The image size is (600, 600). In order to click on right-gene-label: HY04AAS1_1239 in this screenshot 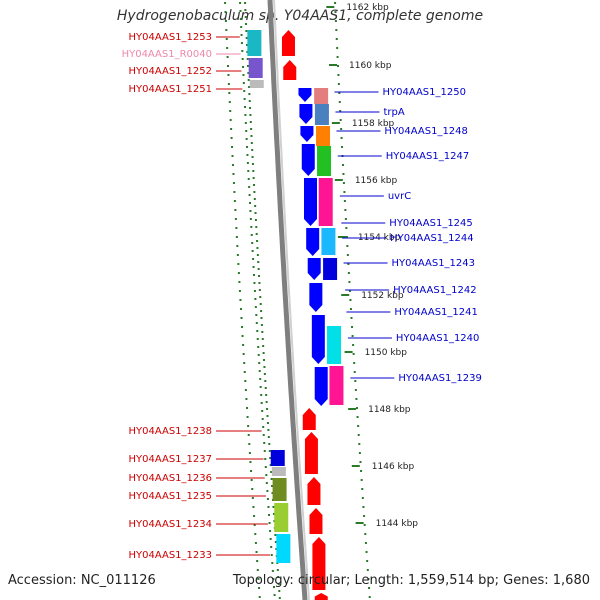, I will do `click(416, 378)`.